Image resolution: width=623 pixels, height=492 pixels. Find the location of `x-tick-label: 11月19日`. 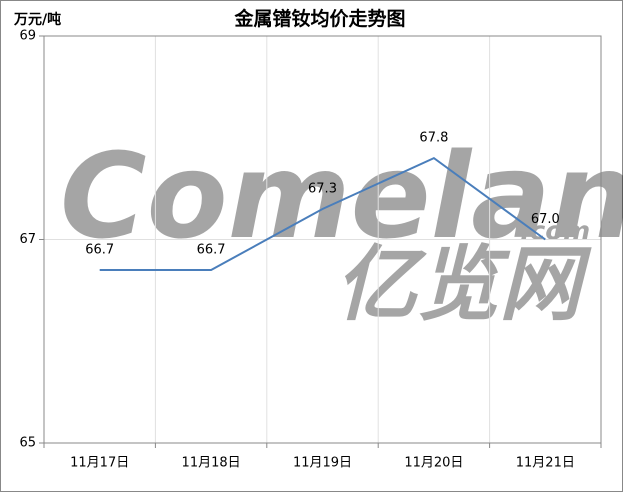

x-tick-label: 11月19日 is located at coordinates (322, 463).